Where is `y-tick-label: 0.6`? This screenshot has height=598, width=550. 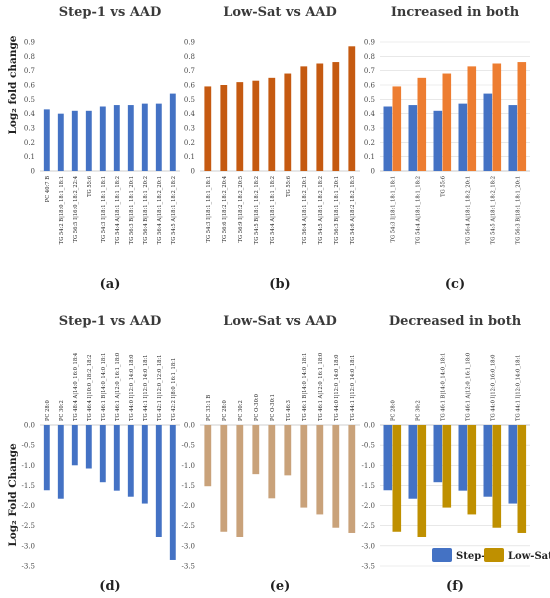 y-tick-label: 0.6 is located at coordinates (370, 86).